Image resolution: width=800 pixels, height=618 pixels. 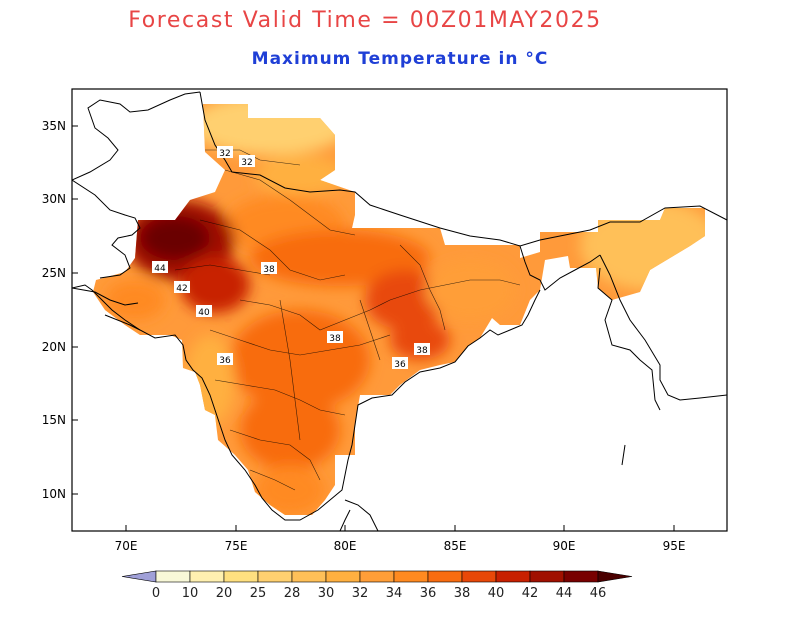 What do you see at coordinates (291, 258) in the screenshot?
I see `contour-labels: 44 42 40 38 38 38 36 36 32 32` at bounding box center [291, 258].